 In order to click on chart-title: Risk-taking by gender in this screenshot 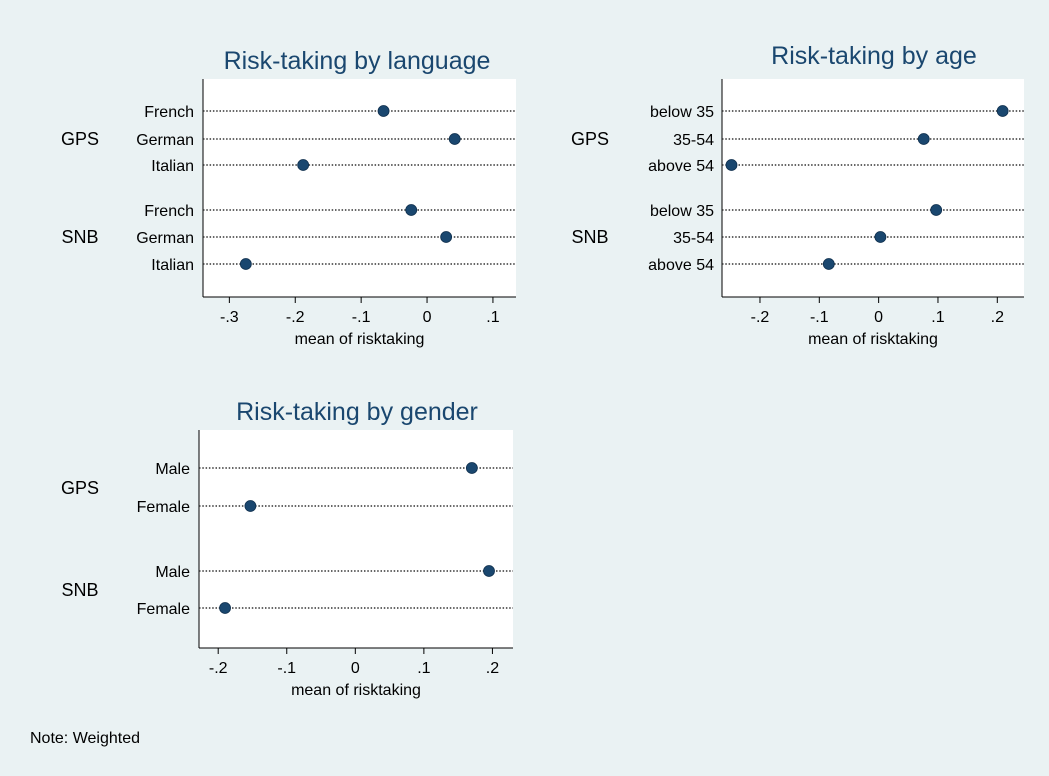, I will do `click(357, 412)`.